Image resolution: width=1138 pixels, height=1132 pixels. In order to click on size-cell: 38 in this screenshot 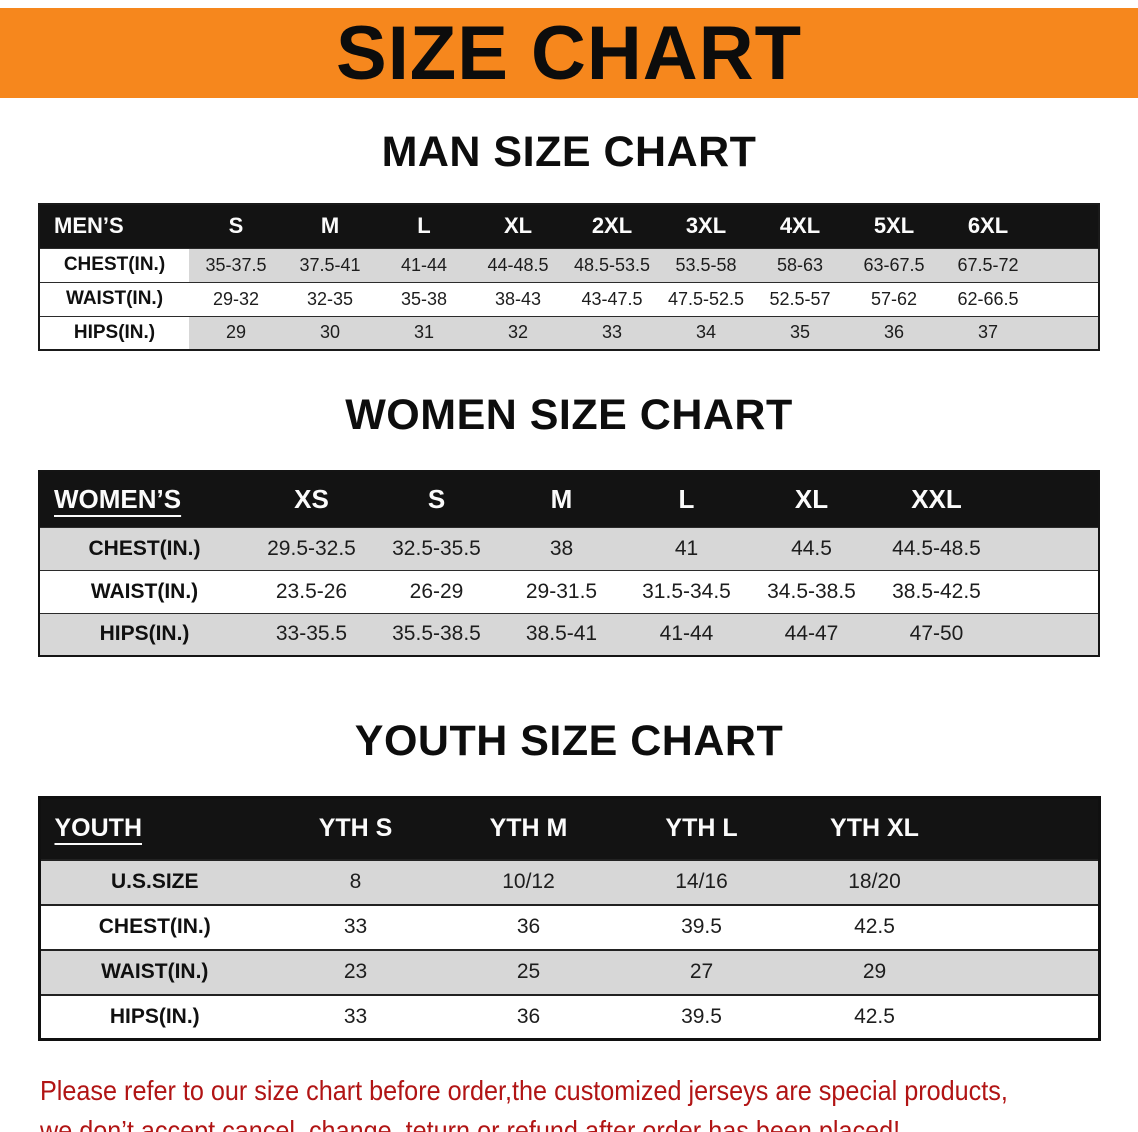, I will do `click(561, 548)`.